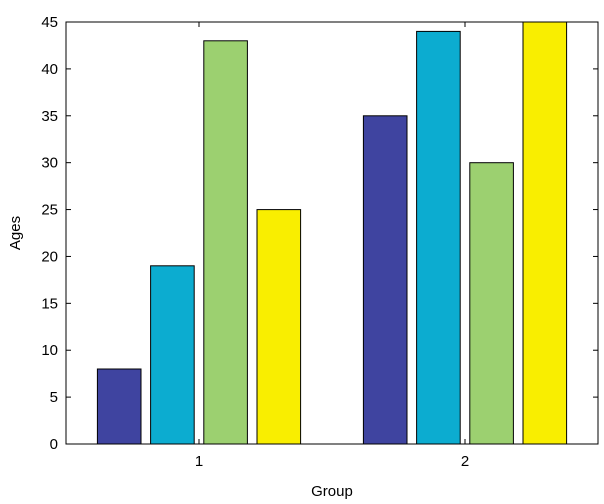 The width and height of the screenshot is (604, 504). Describe the element at coordinates (49, 116) in the screenshot. I see `y-tick-label-35: 35` at that location.